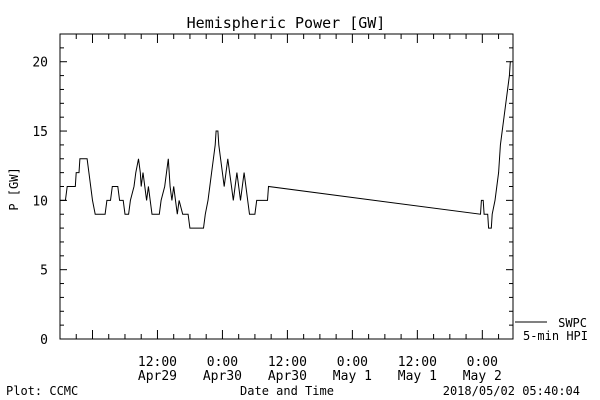  Describe the element at coordinates (44, 340) in the screenshot. I see `y-tick-label: 0` at that location.